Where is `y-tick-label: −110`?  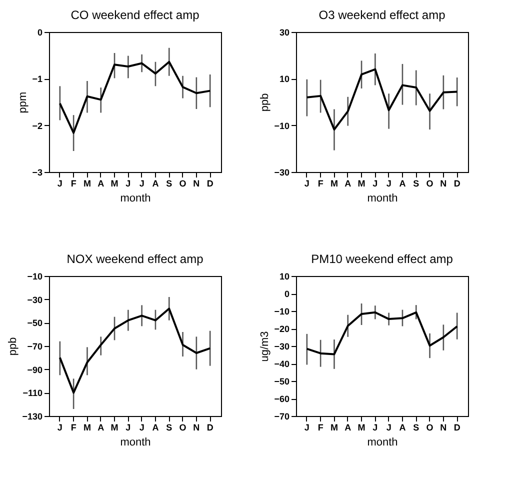 y-tick-label: −110 is located at coordinates (32, 393).